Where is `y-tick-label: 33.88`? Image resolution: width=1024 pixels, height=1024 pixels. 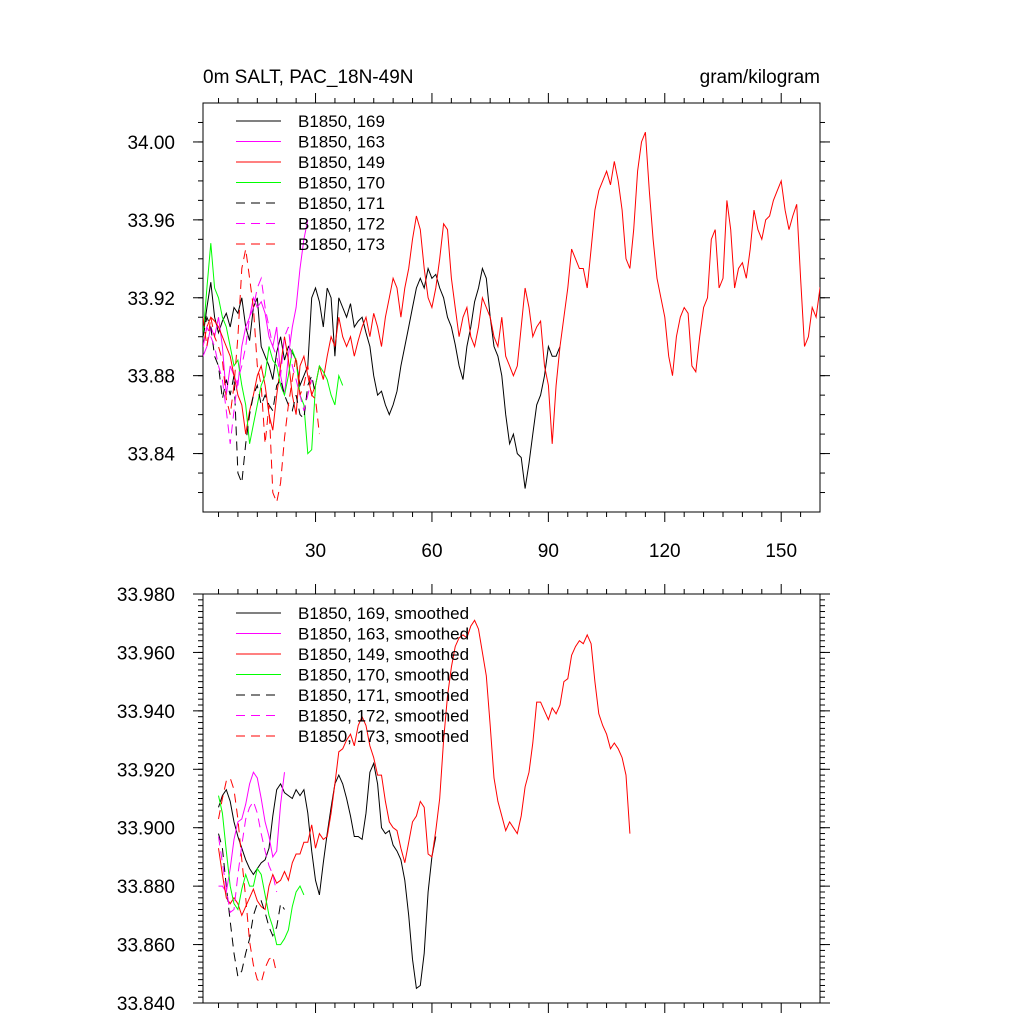 y-tick-label: 33.88 is located at coordinates (151, 377).